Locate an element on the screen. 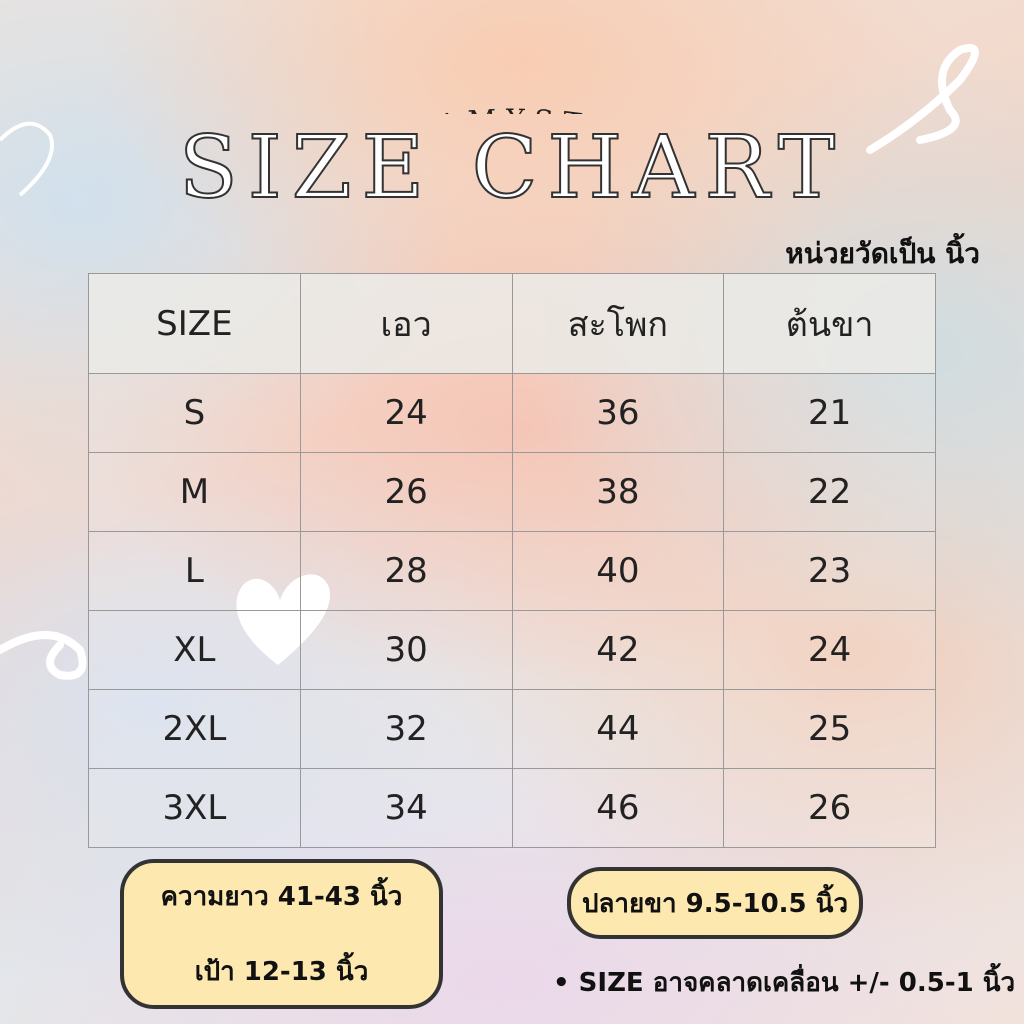 The height and width of the screenshot is (1024, 1024). cell-waist: 26 is located at coordinates (406, 492).